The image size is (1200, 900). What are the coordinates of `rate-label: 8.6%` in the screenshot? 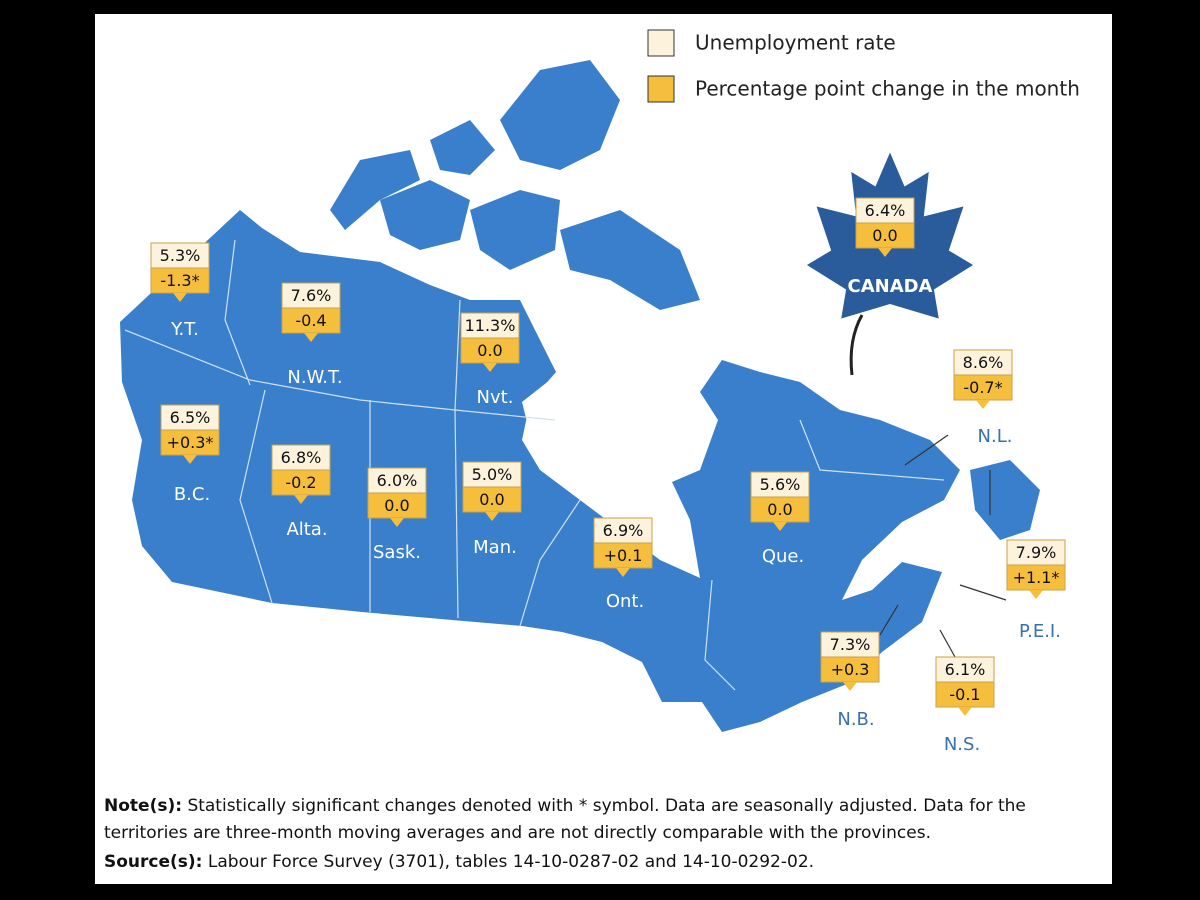 It's located at (983, 362).